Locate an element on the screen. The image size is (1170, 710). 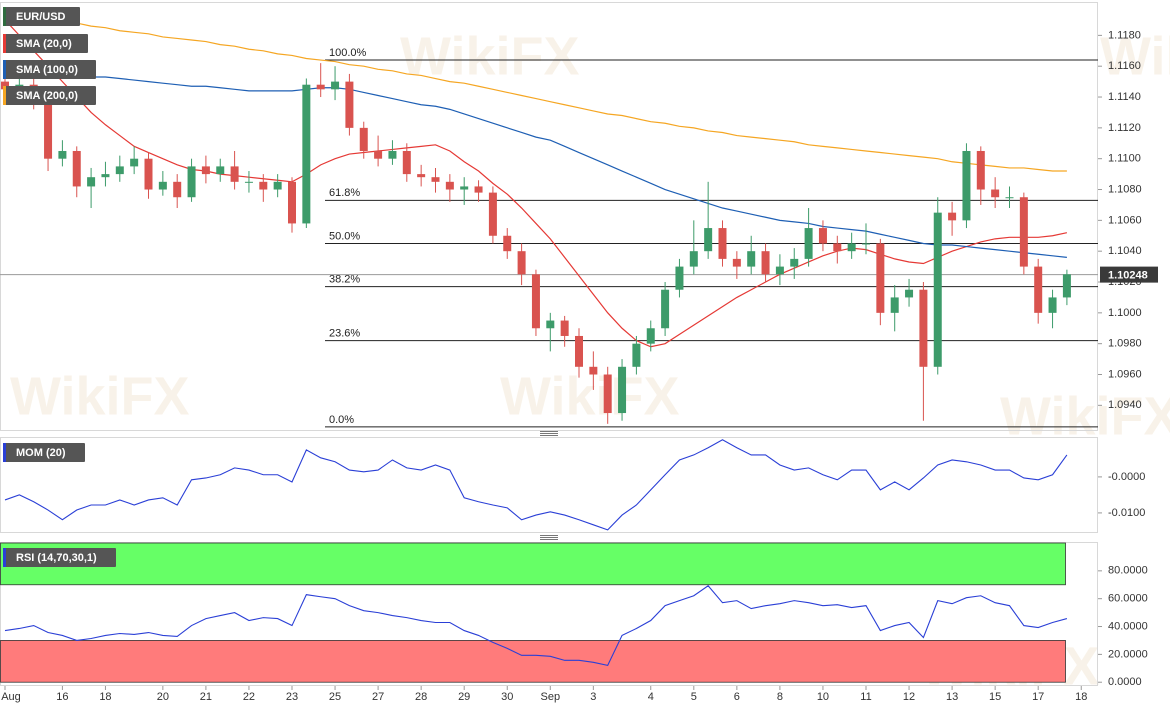
last-price-box is located at coordinates (1129, 274).